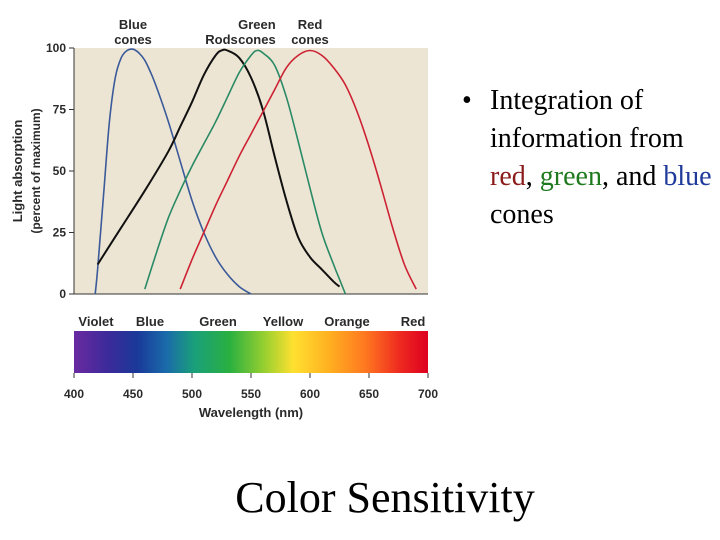  Describe the element at coordinates (60, 171) in the screenshot. I see `y-tick-label: 50` at that location.